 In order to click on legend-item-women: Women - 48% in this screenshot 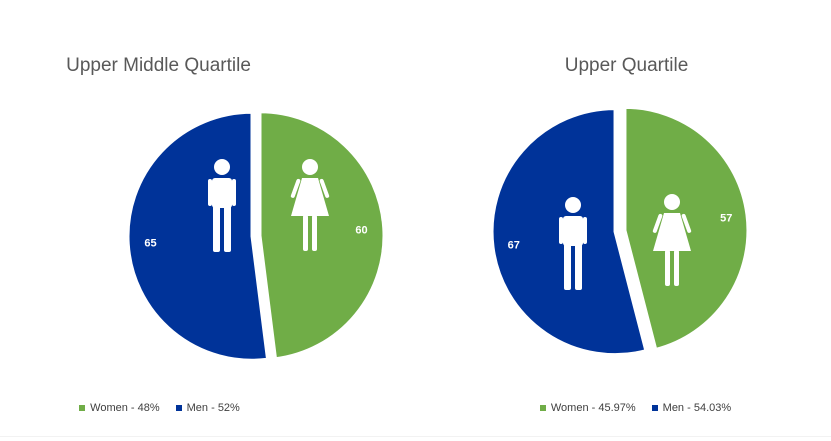, I will do `click(119, 408)`.